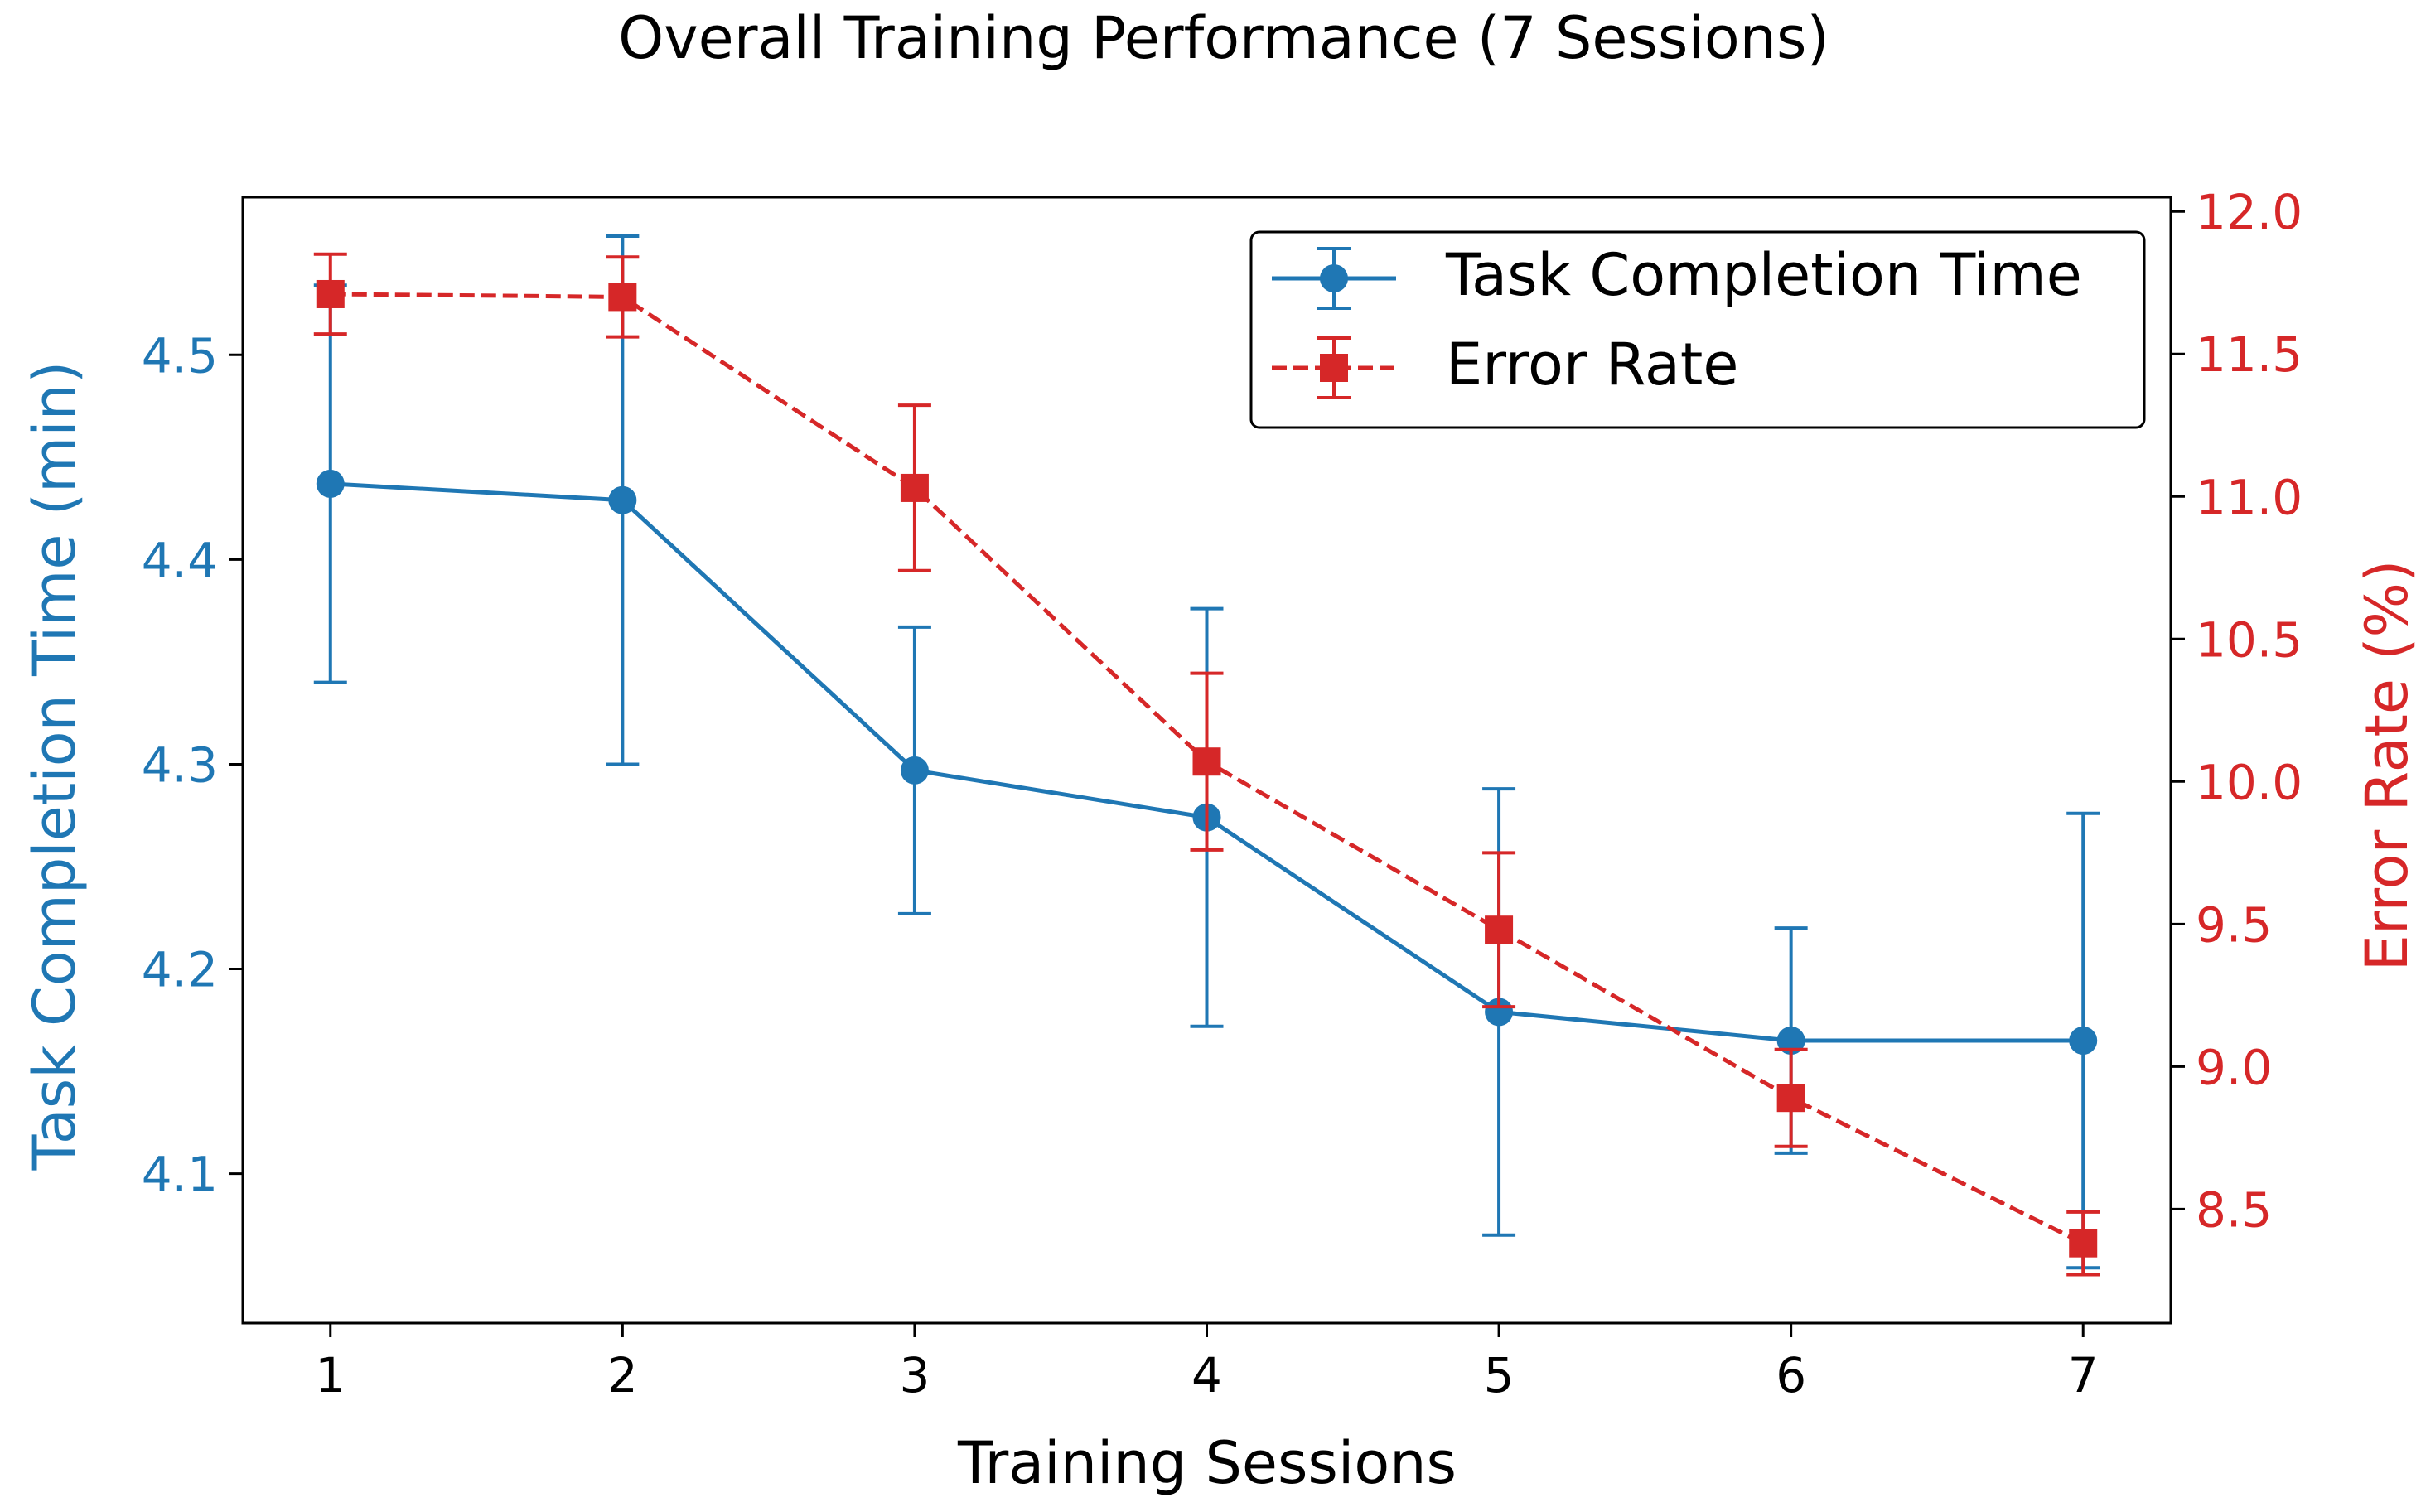  I want to click on x-tick-label: 7, so click(2083, 1375).